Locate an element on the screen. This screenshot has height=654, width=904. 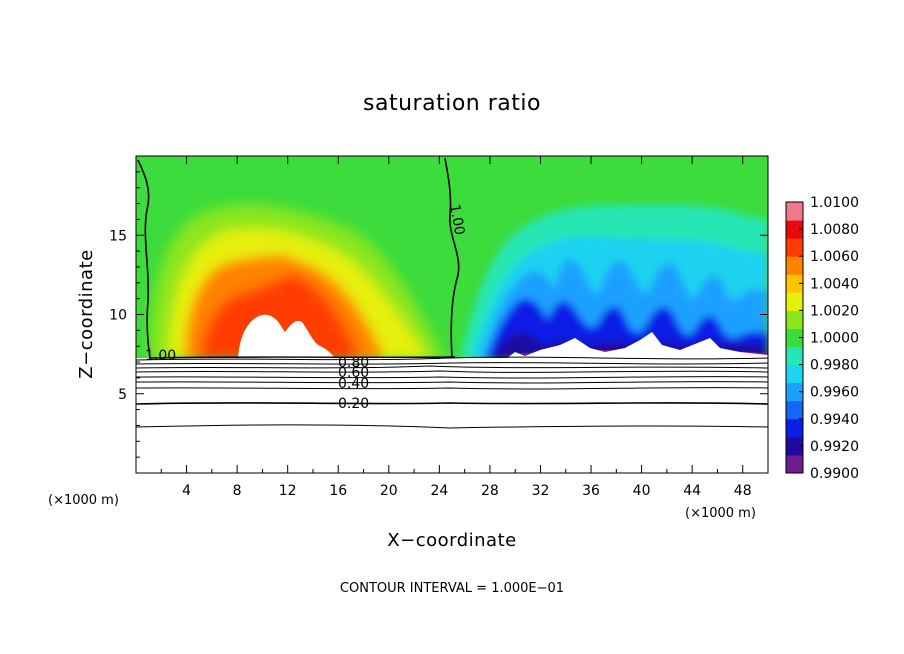
chart-title: saturation ratio is located at coordinates (452, 103).